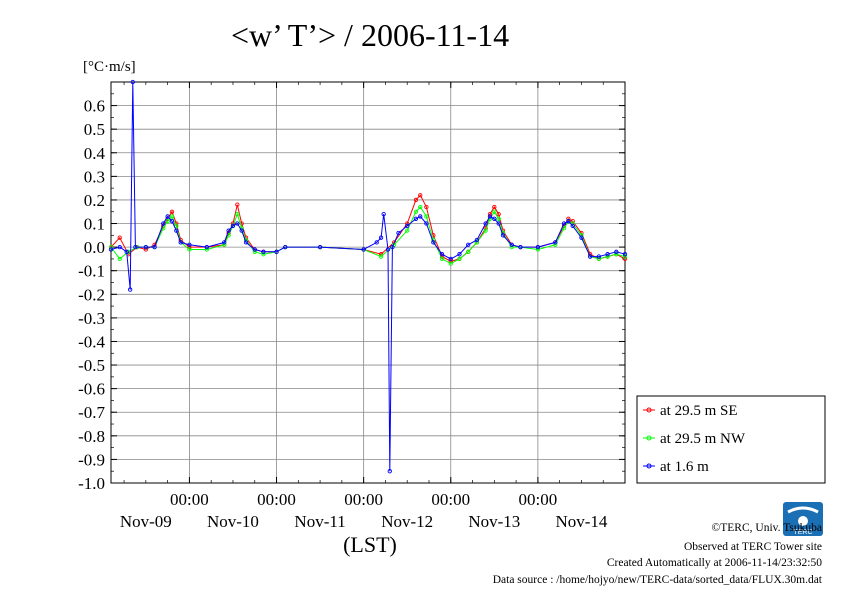 The height and width of the screenshot is (595, 842). Describe the element at coordinates (699, 411) in the screenshot. I see `legend-label: at 29.5 m SE` at that location.